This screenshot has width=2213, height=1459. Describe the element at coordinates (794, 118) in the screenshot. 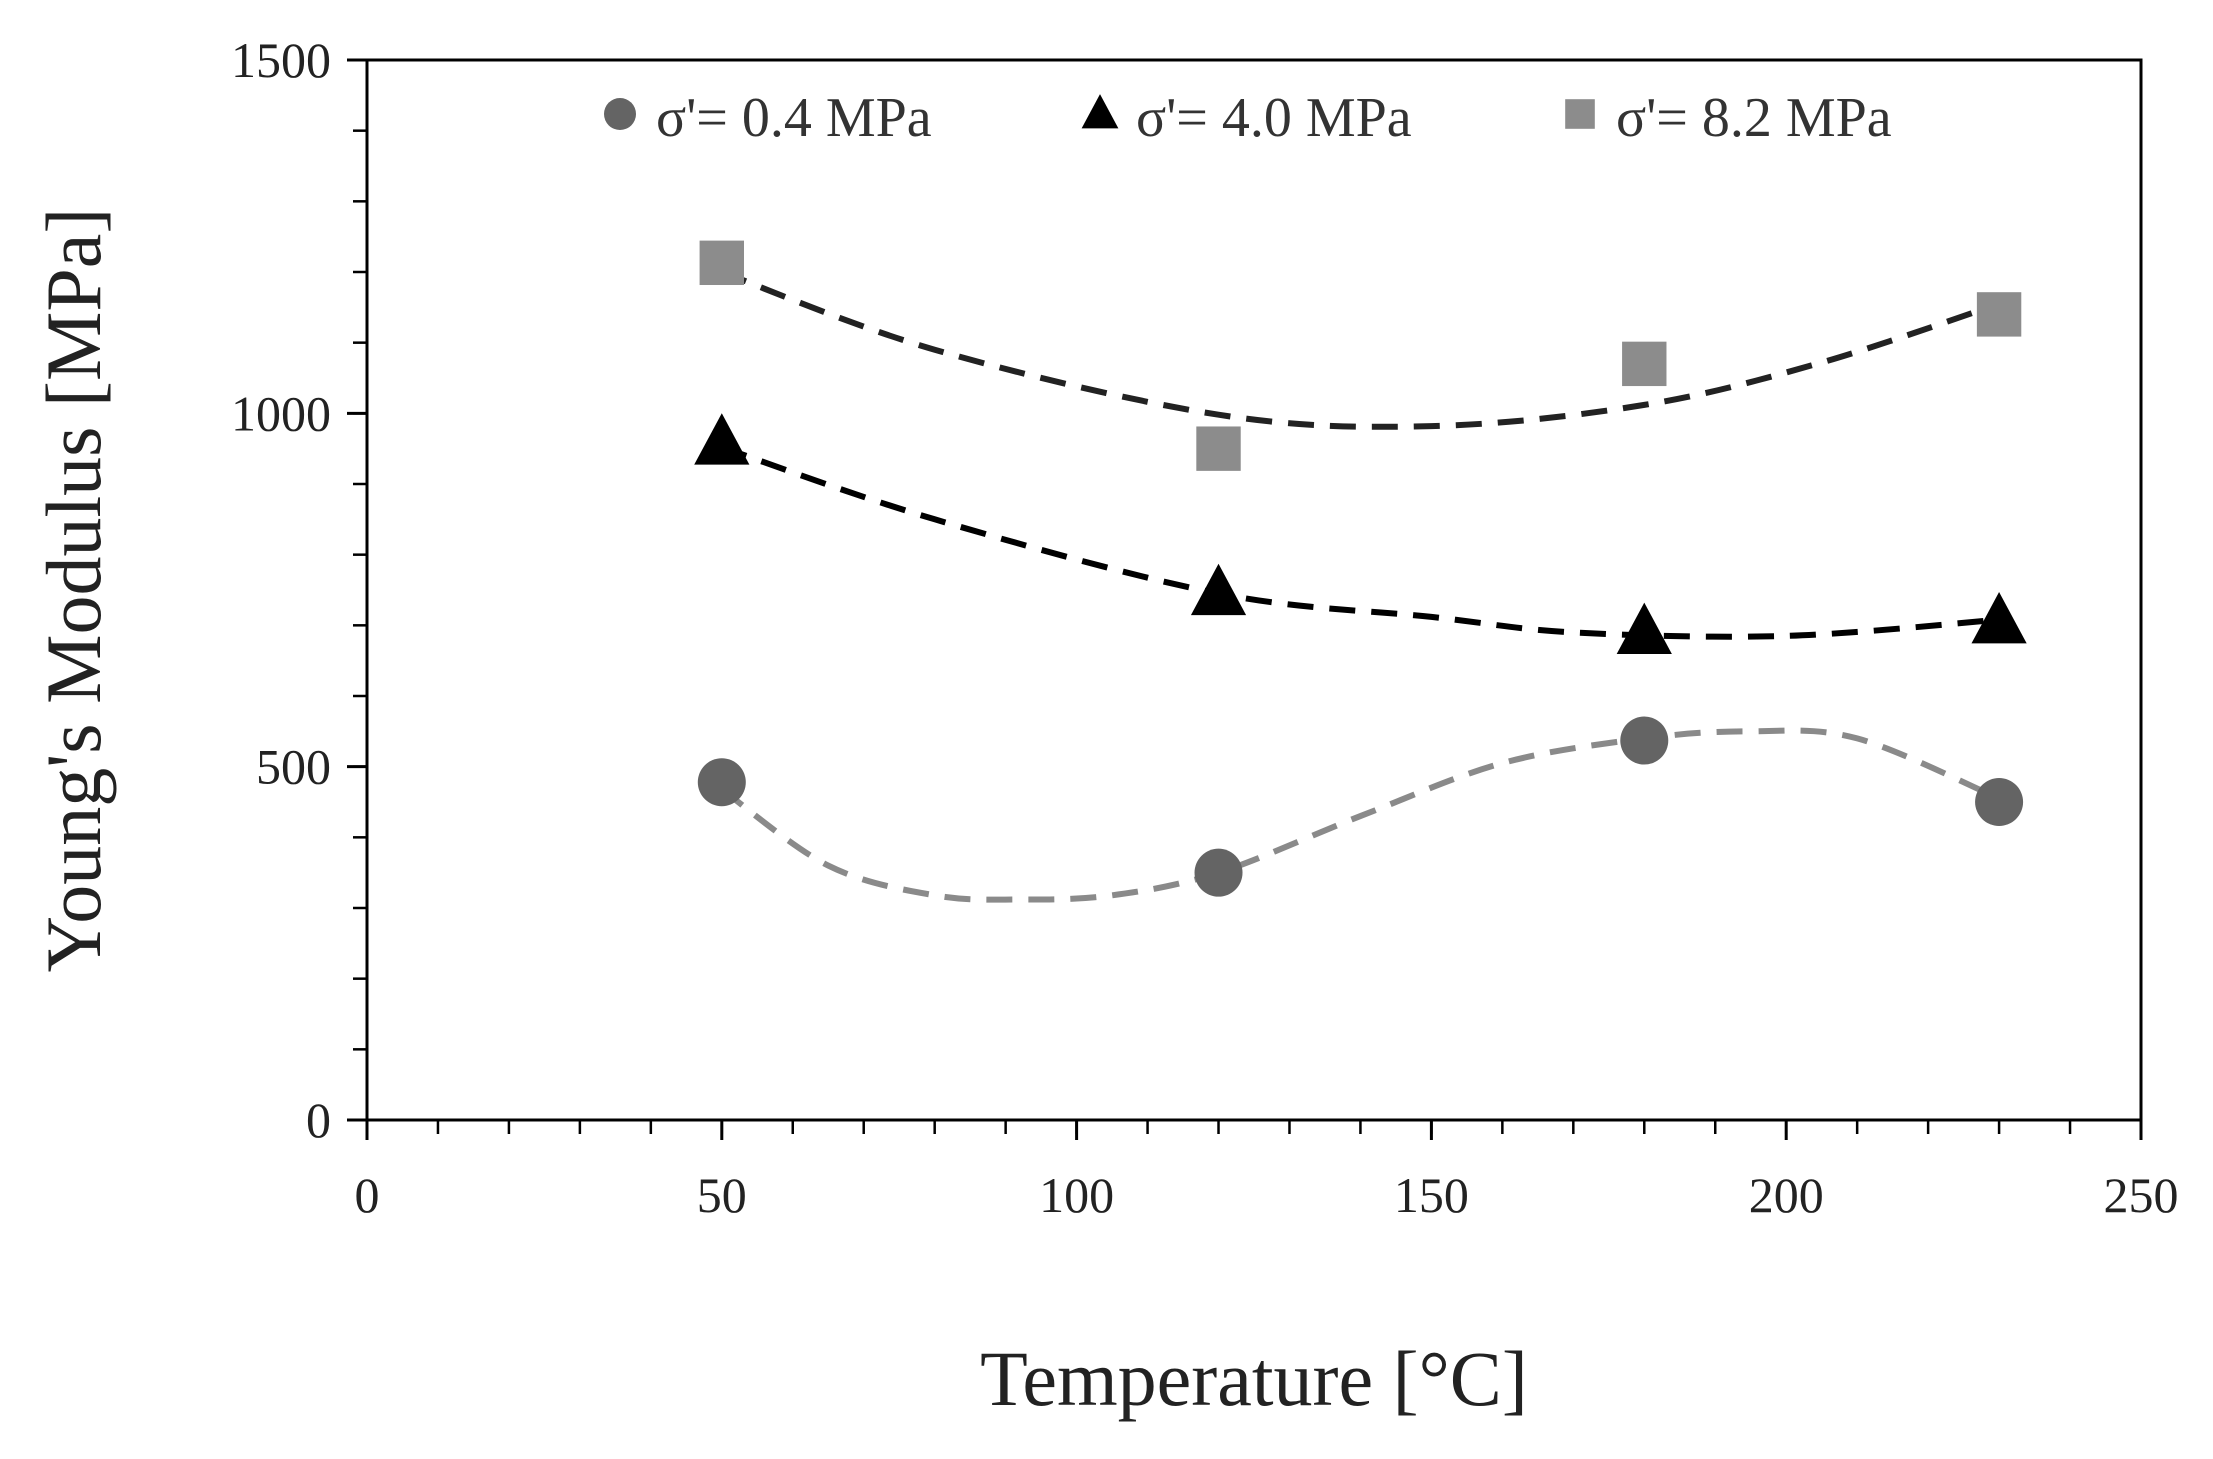

I see `legend-label-low-stress: σ'= 0.4 MPa` at that location.